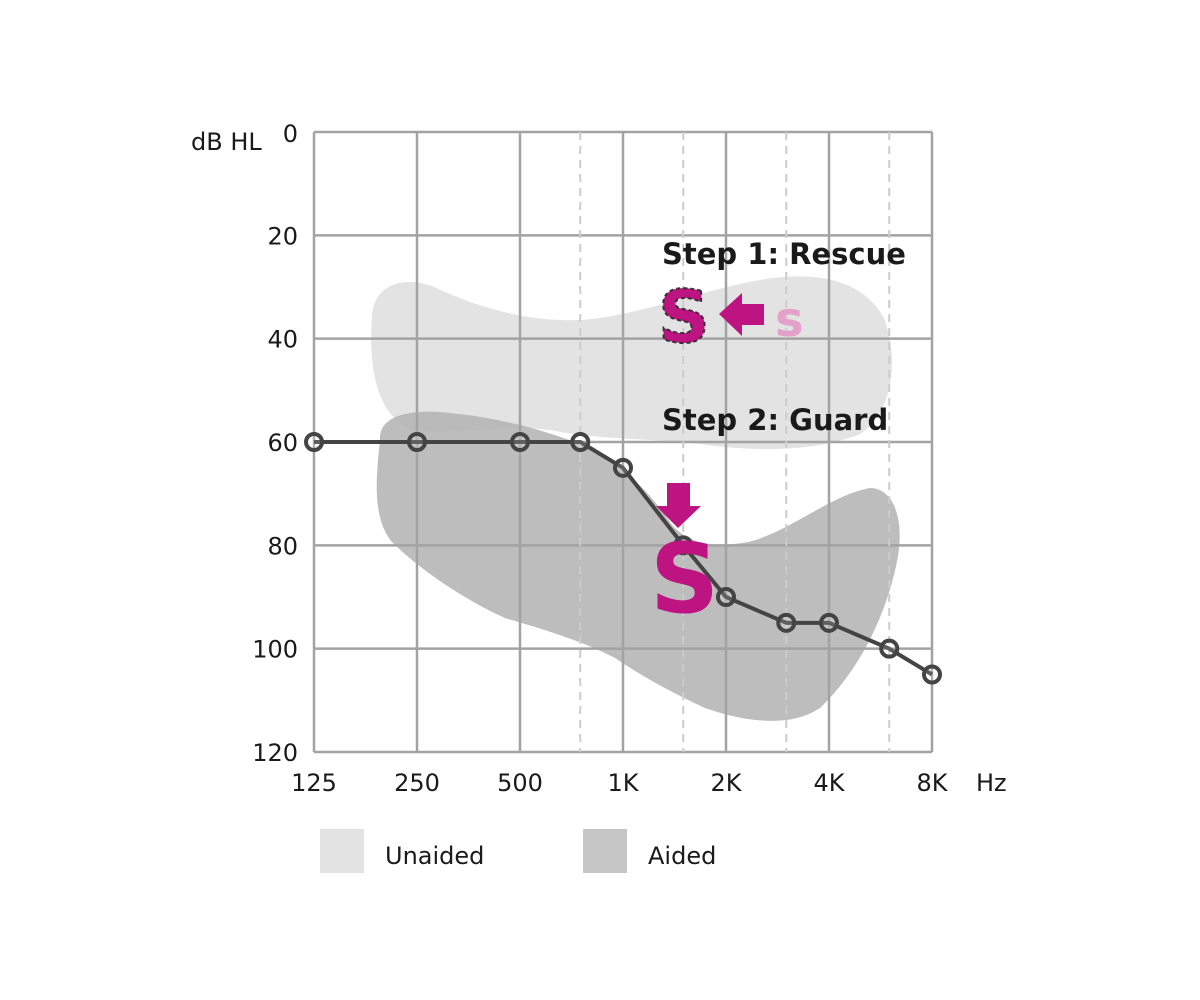 Image resolution: width=1200 pixels, height=1000 pixels. I want to click on y-axis-label: dB HL, so click(226, 142).